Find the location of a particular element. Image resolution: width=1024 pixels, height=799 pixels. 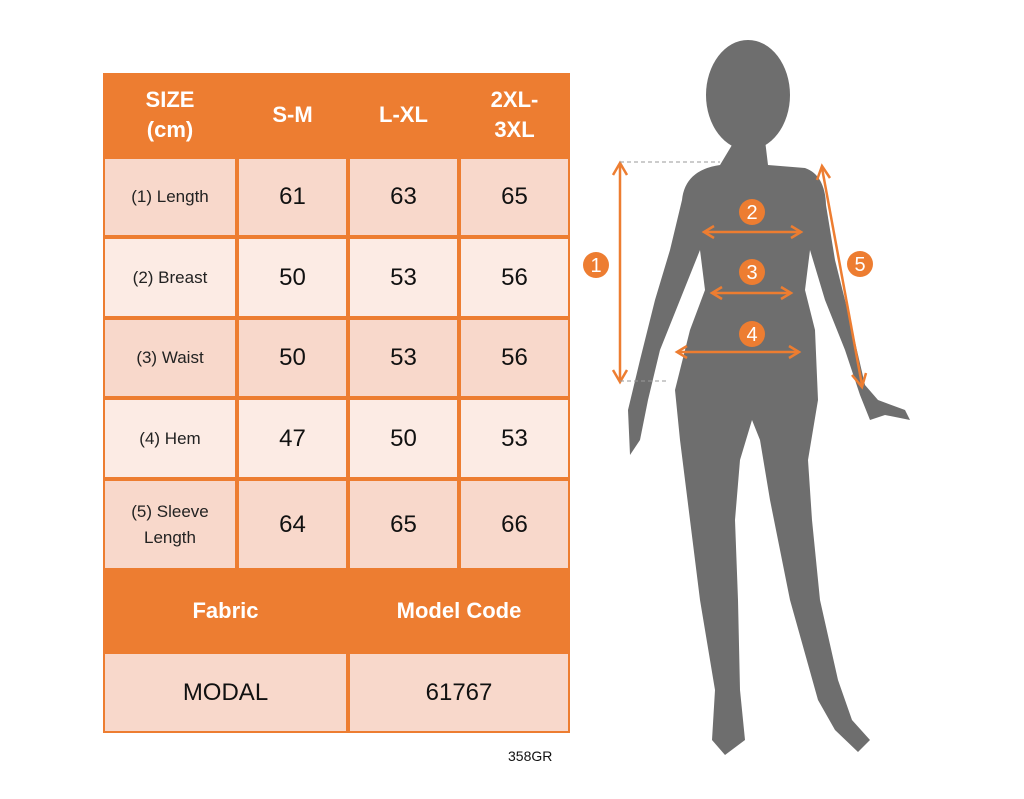

marker-label: 2 is located at coordinates (751, 213).